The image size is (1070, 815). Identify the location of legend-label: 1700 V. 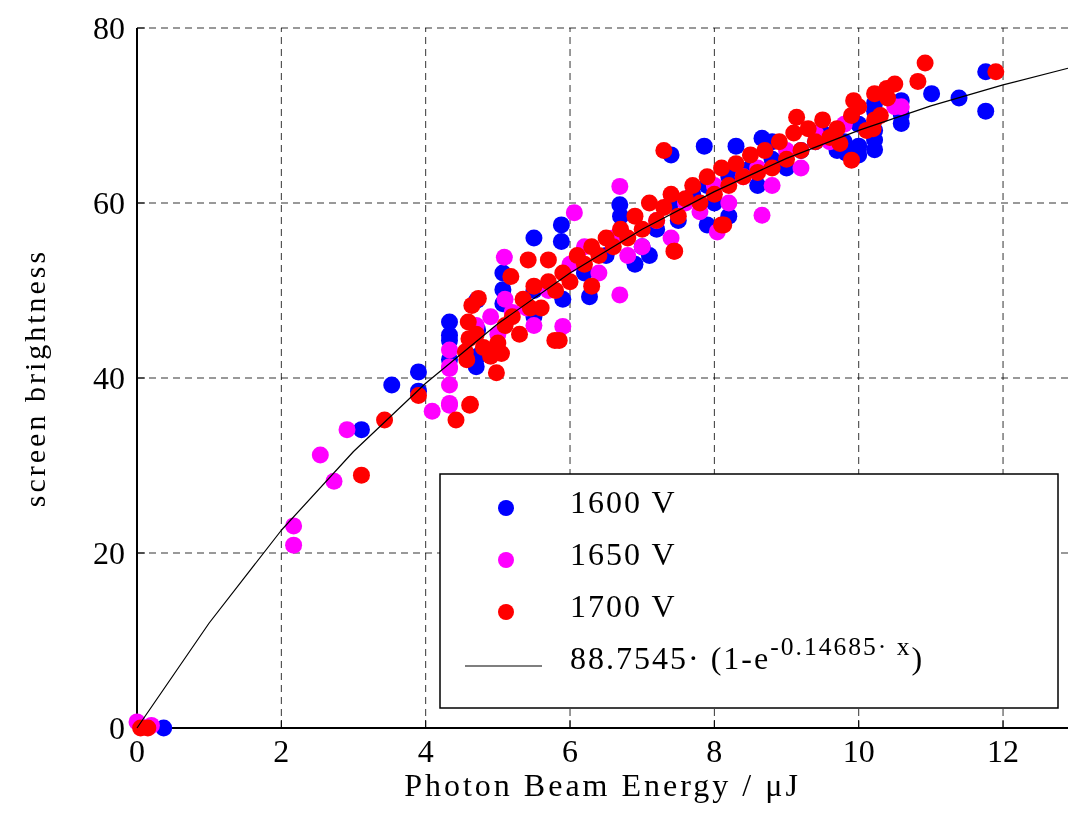
(623, 606).